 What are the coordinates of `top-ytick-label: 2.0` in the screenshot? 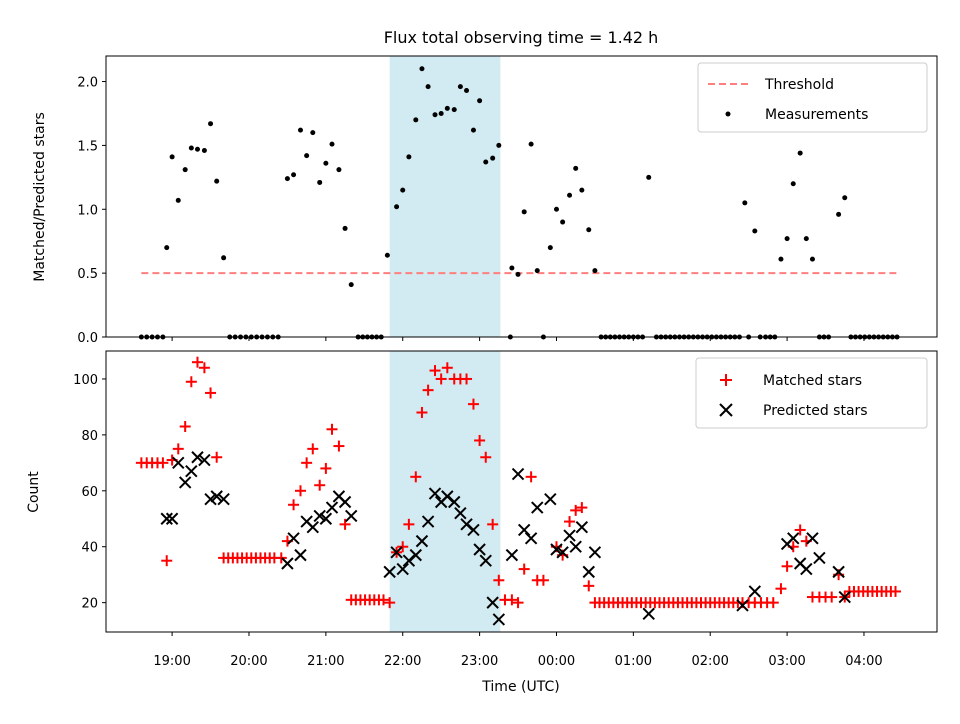 It's located at (87, 83).